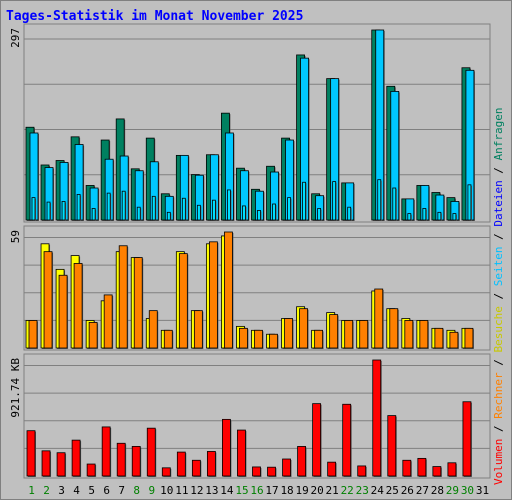 This screenshot has height=500, width=512. What do you see at coordinates (452, 490) in the screenshot?
I see `day-label-29: 29` at bounding box center [452, 490].